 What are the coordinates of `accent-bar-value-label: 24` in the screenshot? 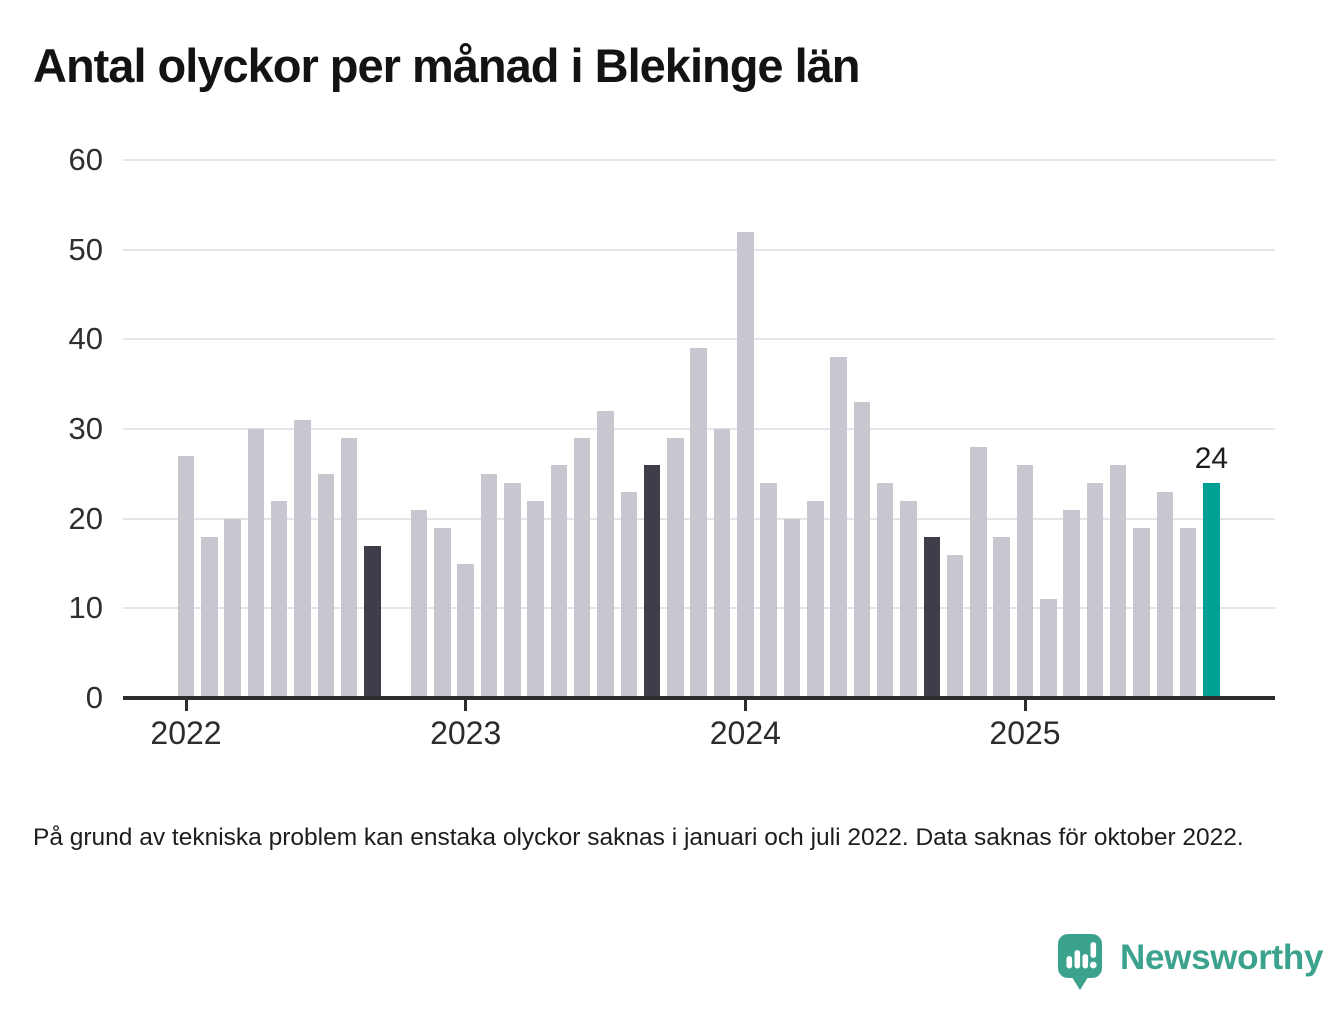 It's located at (1211, 458).